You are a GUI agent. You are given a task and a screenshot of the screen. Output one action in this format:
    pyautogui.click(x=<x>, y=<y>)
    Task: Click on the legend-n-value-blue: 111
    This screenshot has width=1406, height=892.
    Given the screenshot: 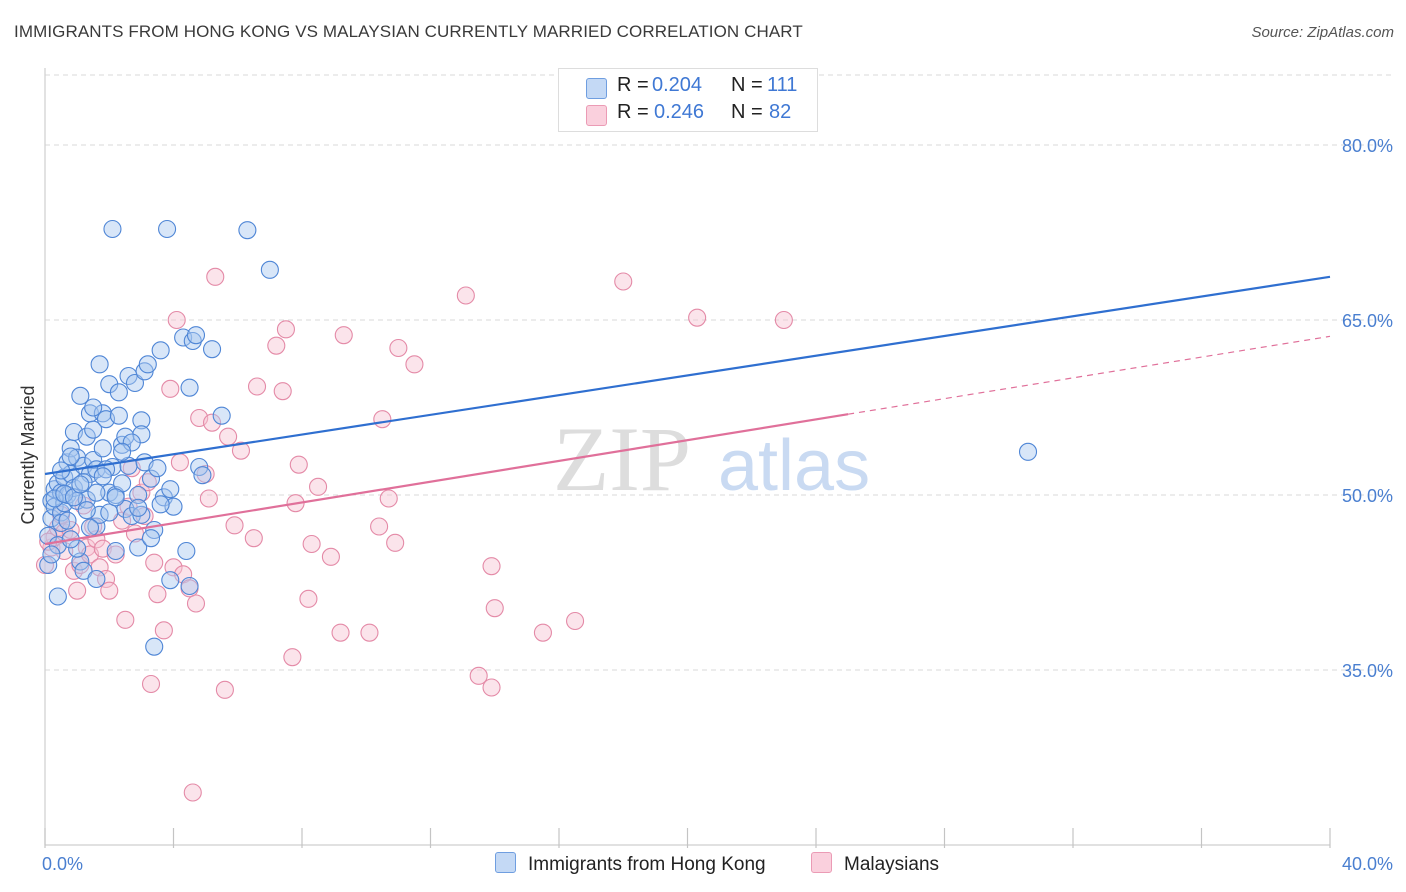 What is the action you would take?
    pyautogui.click(x=782, y=85)
    